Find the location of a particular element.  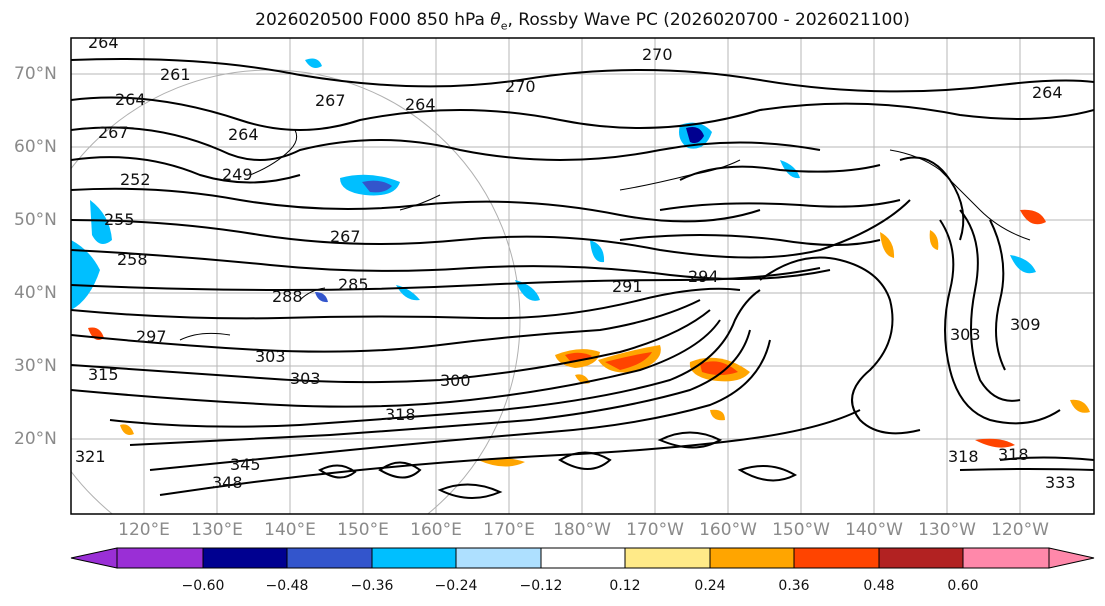

colorbar is located at coordinates (582, 558).